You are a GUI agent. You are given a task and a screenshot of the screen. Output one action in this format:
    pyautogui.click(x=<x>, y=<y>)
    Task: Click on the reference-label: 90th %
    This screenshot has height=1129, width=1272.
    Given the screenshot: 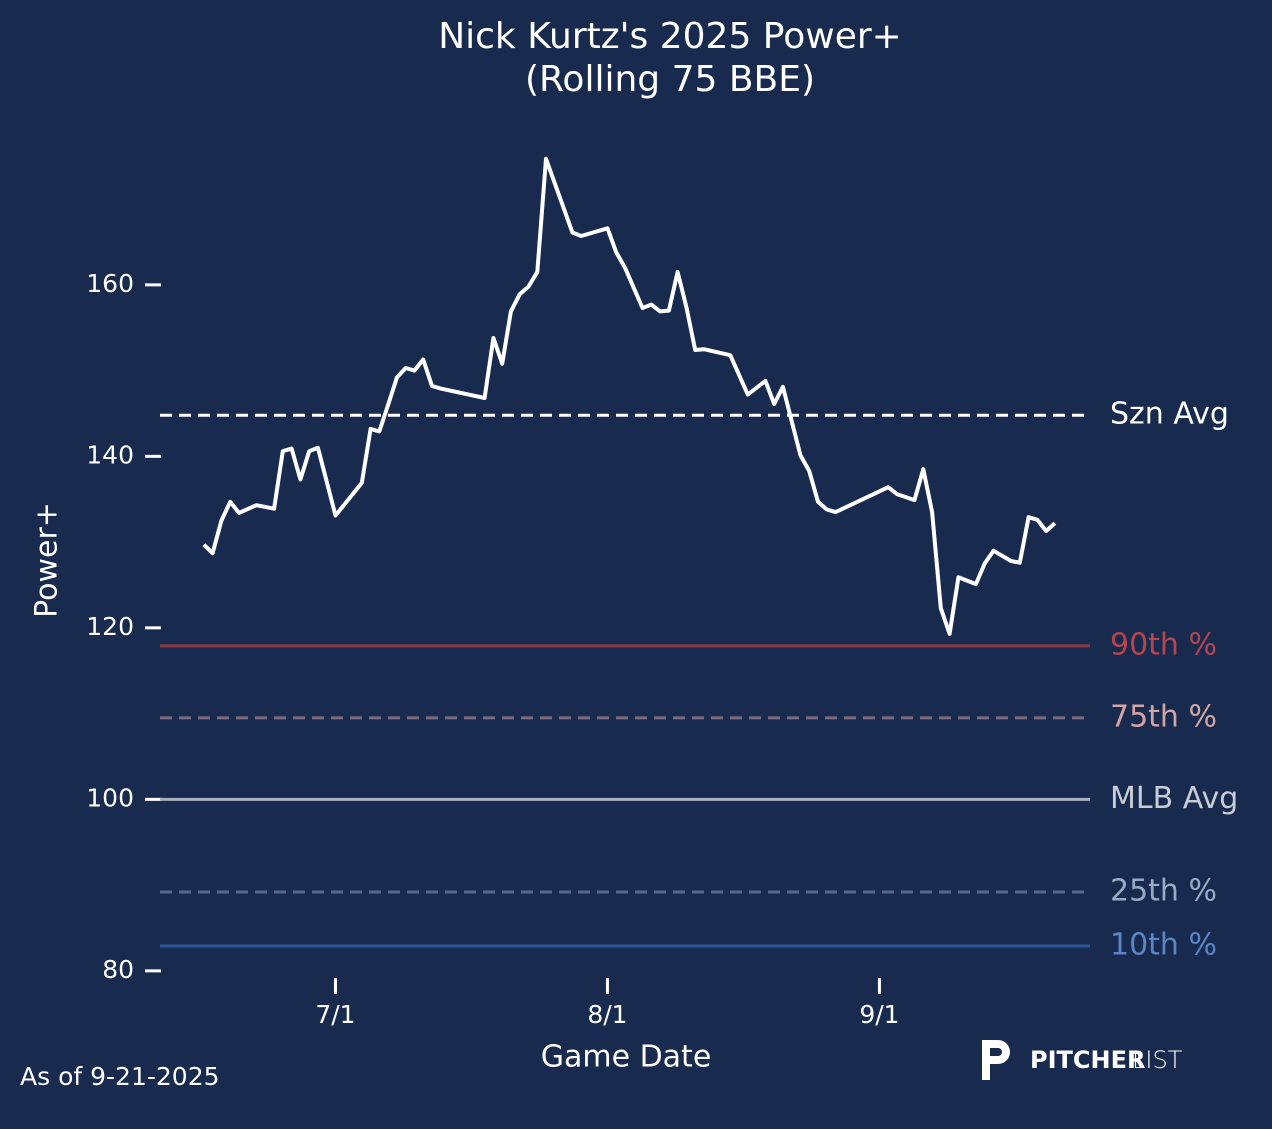 What is the action you would take?
    pyautogui.click(x=1163, y=644)
    